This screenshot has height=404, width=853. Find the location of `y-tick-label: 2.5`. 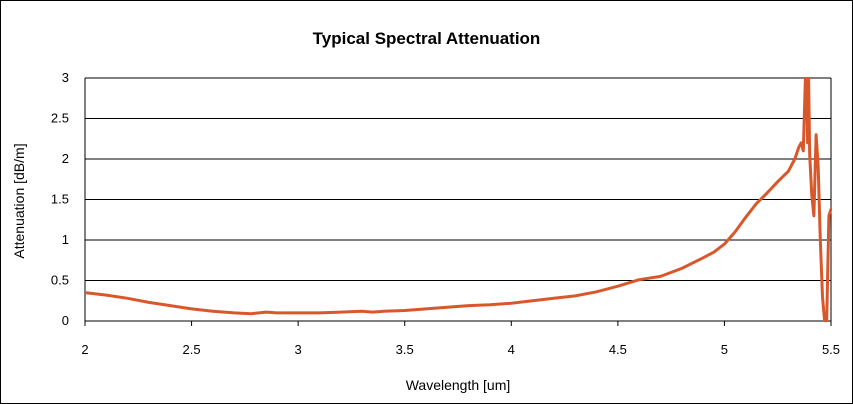

y-tick-label: 2.5 is located at coordinates (60, 118).